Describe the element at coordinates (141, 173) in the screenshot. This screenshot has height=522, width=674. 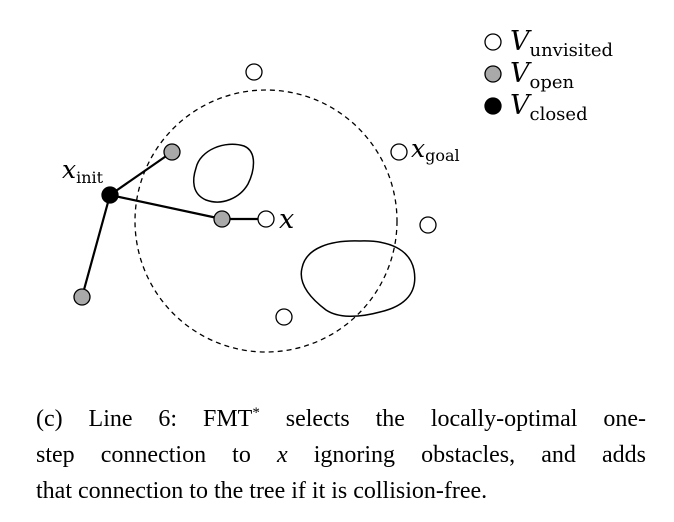
I see `edge-init-open-top` at that location.